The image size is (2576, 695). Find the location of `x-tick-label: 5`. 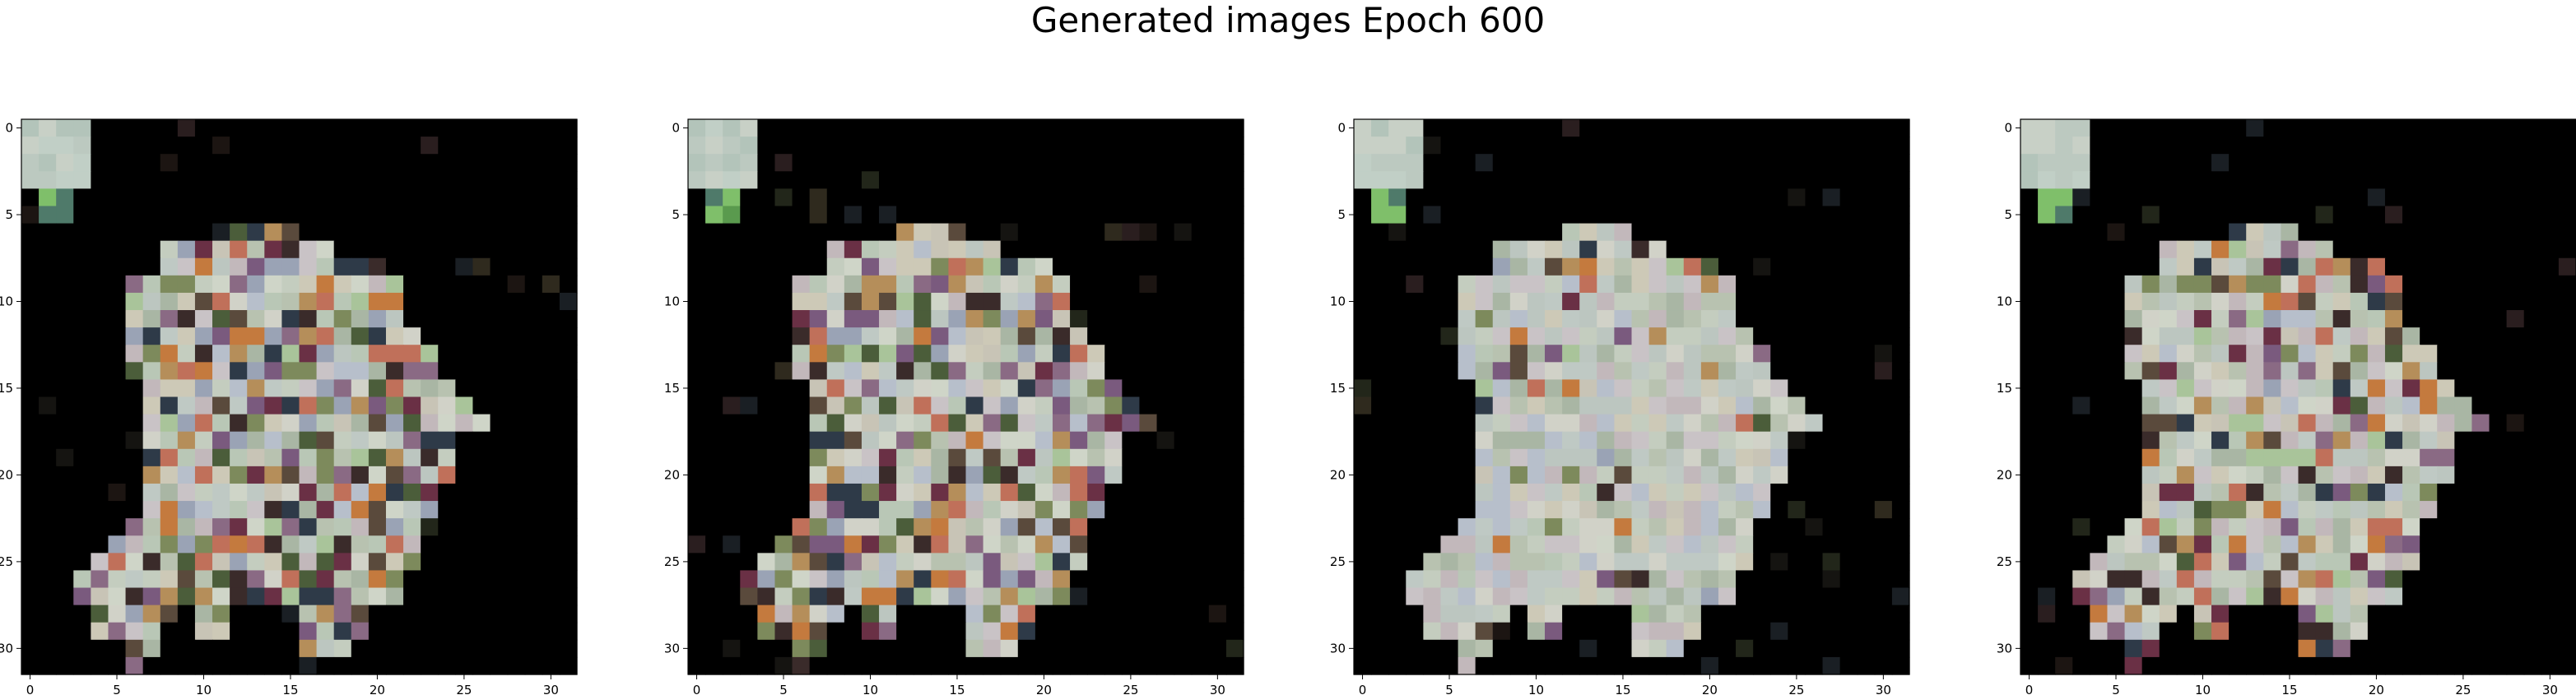

x-tick-label: 5 is located at coordinates (783, 689).